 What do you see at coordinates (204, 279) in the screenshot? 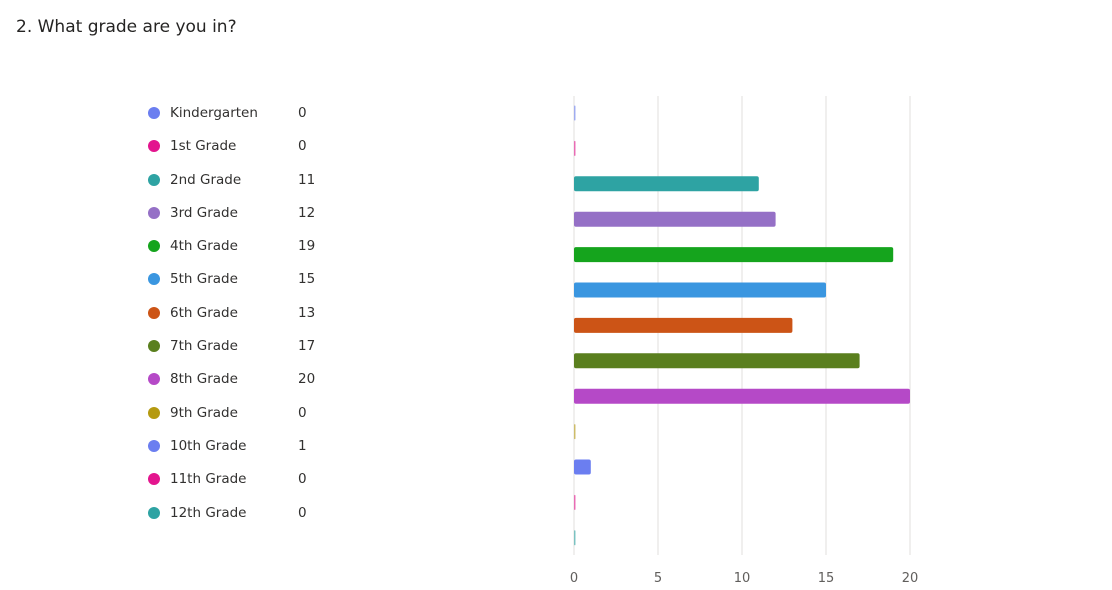
I see `legend-label: 5th Grade` at bounding box center [204, 279].